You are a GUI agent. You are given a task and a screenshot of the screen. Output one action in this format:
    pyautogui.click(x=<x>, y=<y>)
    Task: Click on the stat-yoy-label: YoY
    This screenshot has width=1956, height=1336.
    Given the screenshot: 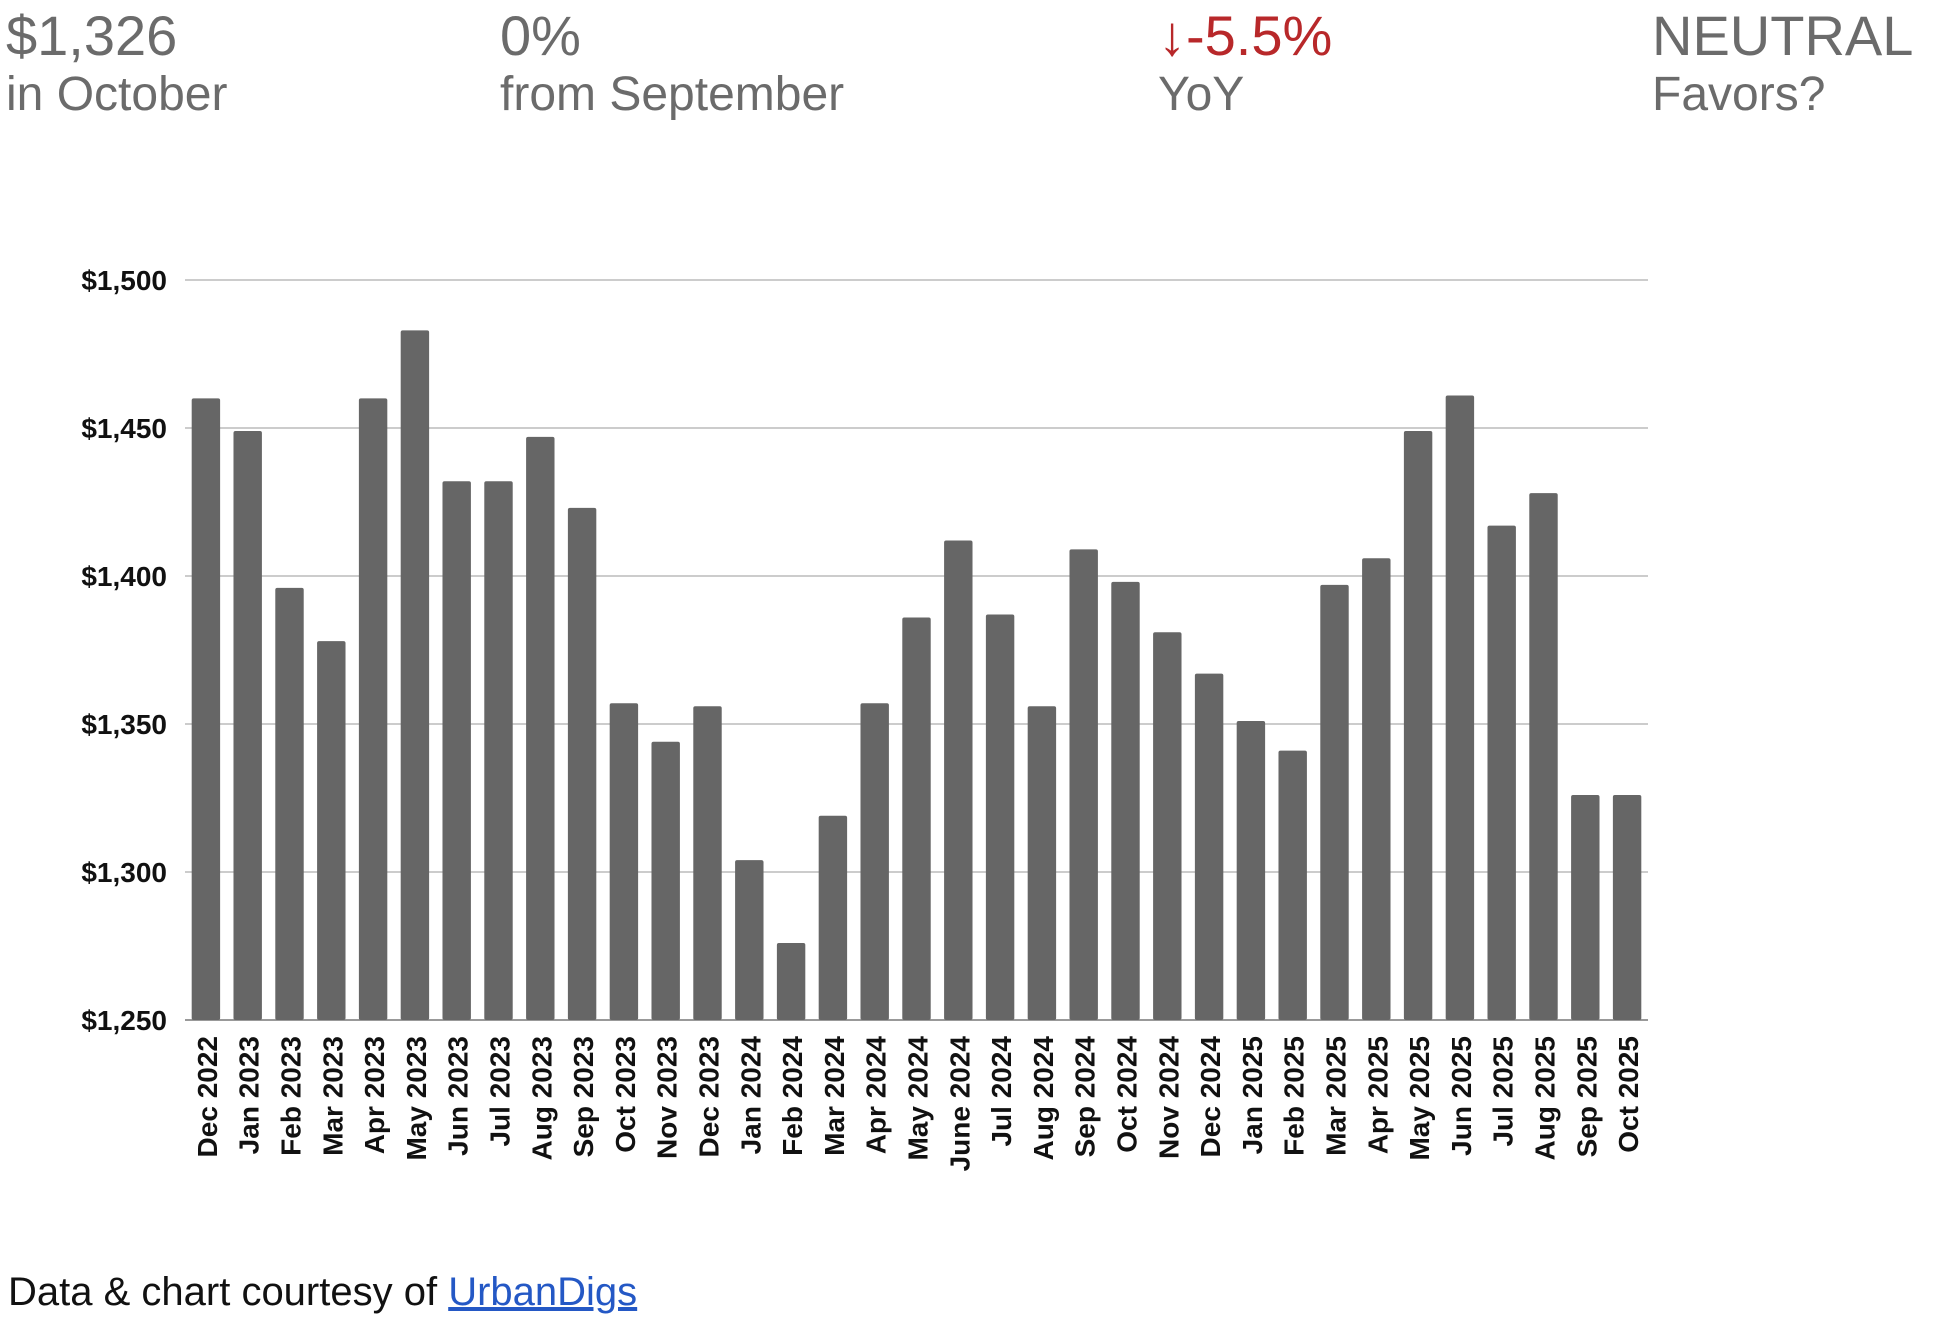 What is the action you would take?
    pyautogui.click(x=1201, y=94)
    